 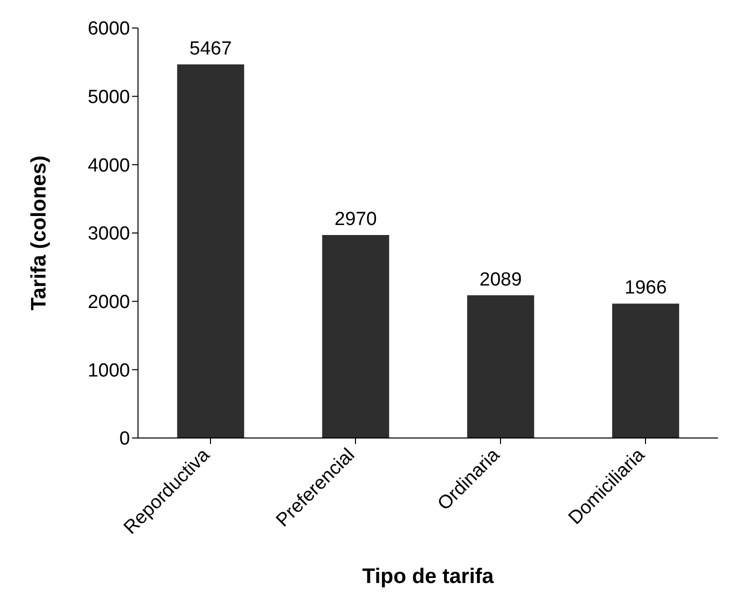 What do you see at coordinates (211, 49) in the screenshot?
I see `data-label: 5467` at bounding box center [211, 49].